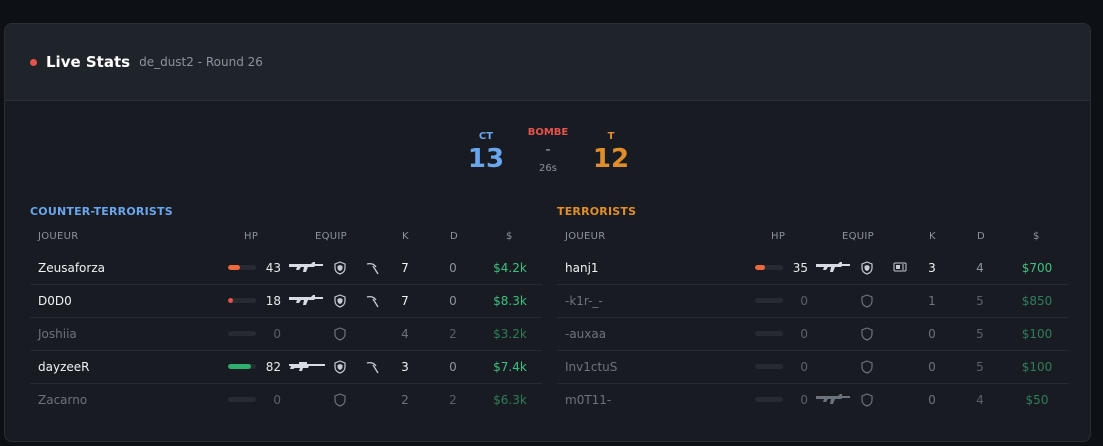 This screenshot has width=1103, height=446. Describe the element at coordinates (510, 400) in the screenshot. I see `money-value: $6.3k` at that location.